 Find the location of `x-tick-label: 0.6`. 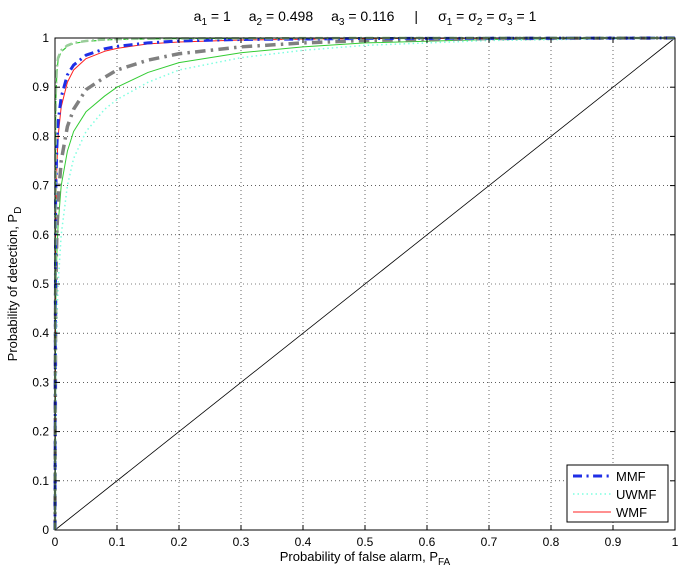

x-tick-label: 0.6 is located at coordinates (427, 542).